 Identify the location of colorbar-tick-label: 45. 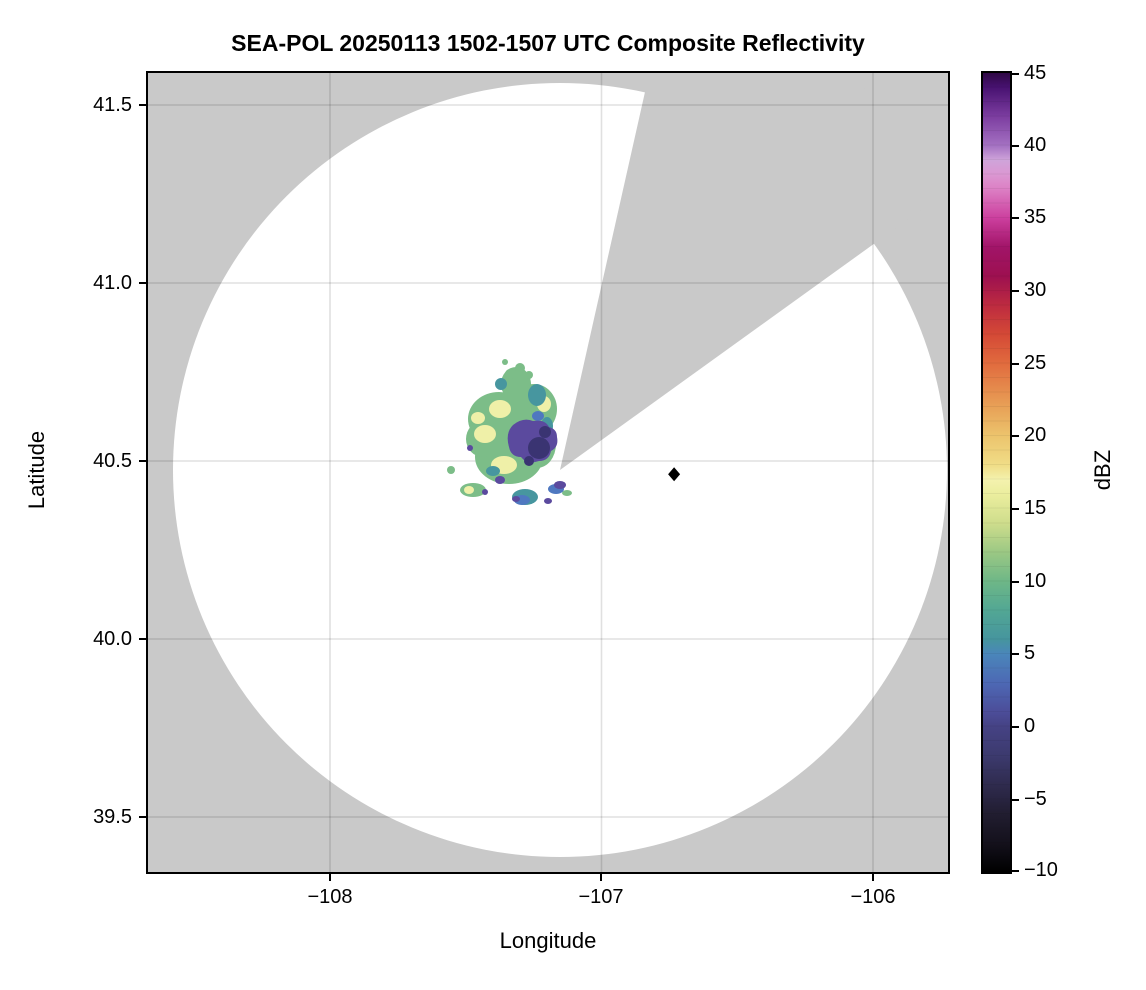
(1035, 73).